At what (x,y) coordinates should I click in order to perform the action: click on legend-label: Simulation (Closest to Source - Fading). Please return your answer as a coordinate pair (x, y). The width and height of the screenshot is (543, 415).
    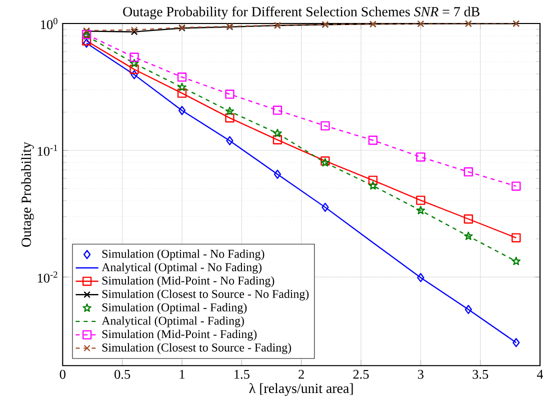
    Looking at the image, I should click on (197, 348).